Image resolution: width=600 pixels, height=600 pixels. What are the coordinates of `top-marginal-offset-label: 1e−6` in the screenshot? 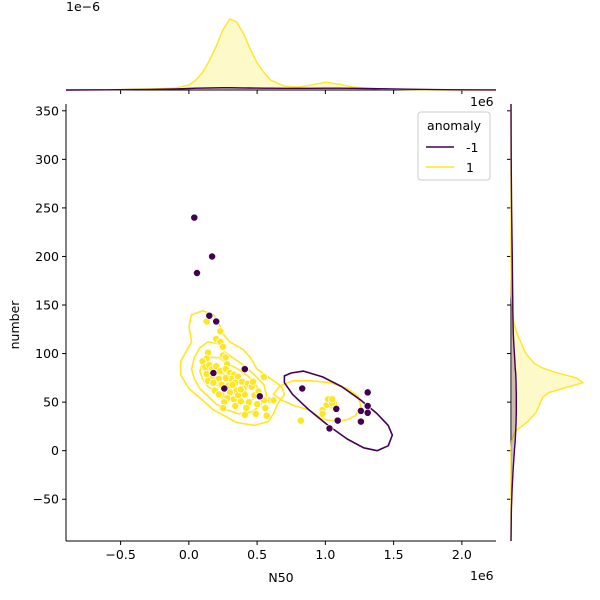 It's located at (83, 7).